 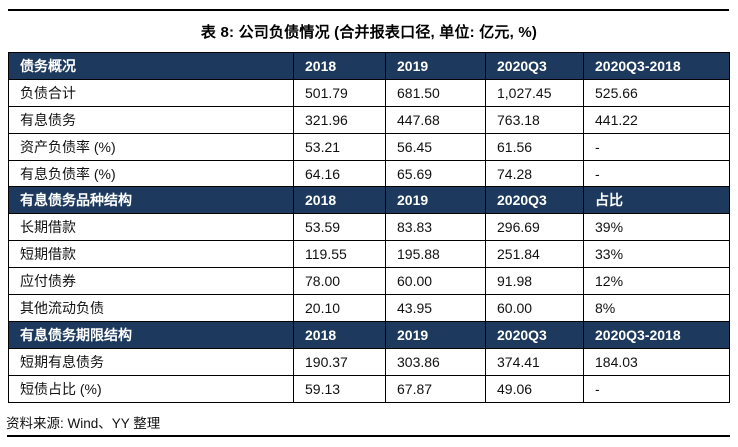 I want to click on value-cell: 501.79, so click(x=339, y=92).